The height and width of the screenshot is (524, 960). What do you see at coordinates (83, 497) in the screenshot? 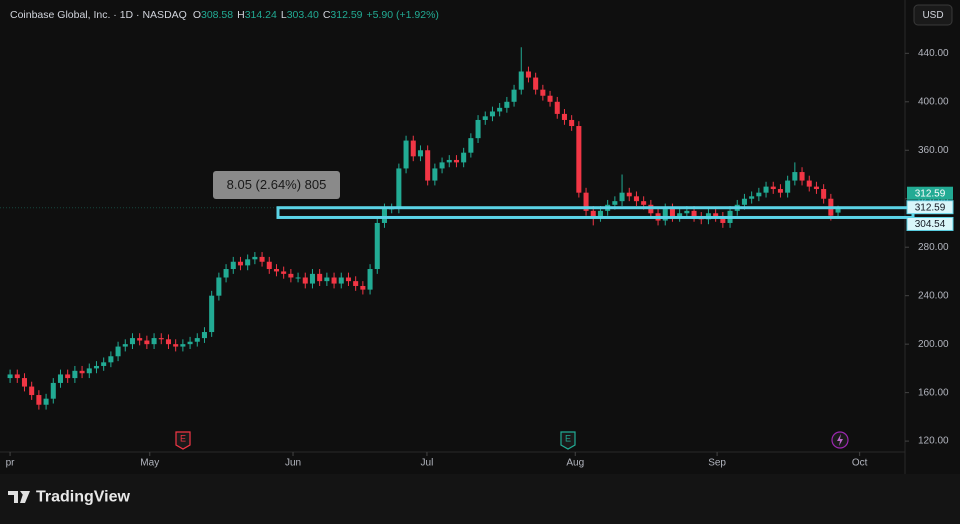
I see `brand-name: TradingView` at bounding box center [83, 497].